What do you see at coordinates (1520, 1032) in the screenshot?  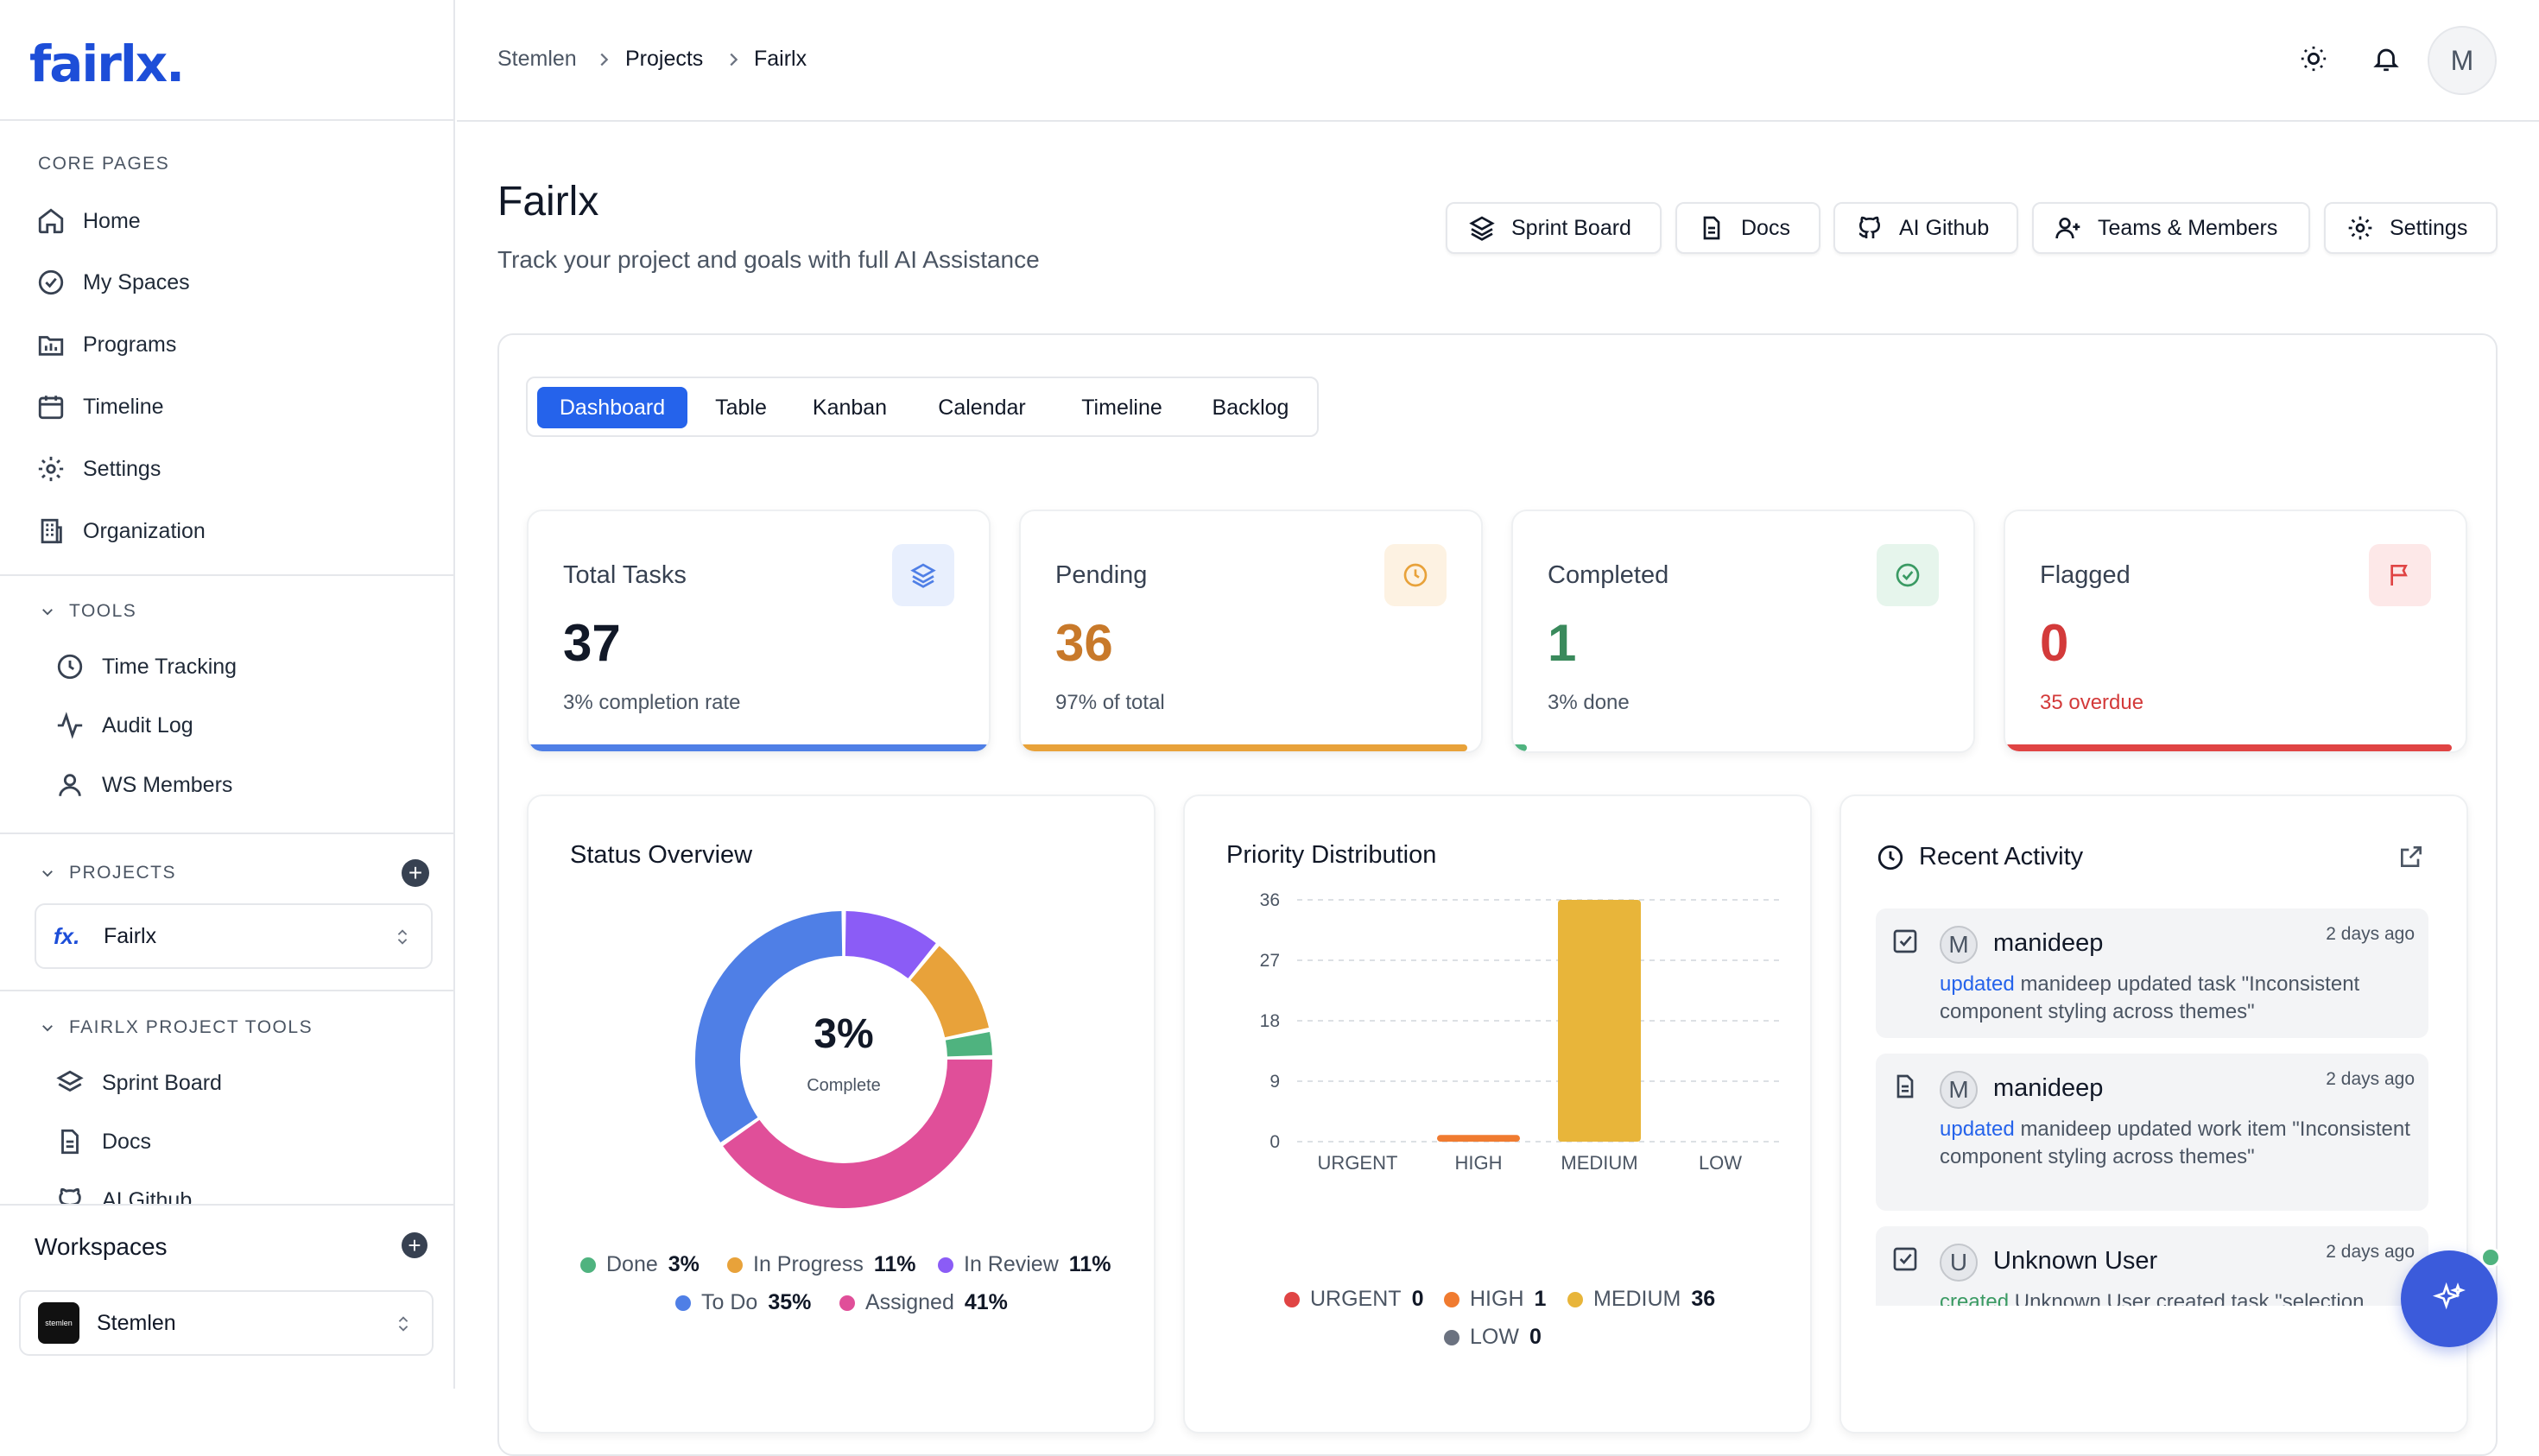 I see `priority-bar-chart: 0 9 18 27 36 URGENT HIGH MEDIUM LOW` at bounding box center [1520, 1032].